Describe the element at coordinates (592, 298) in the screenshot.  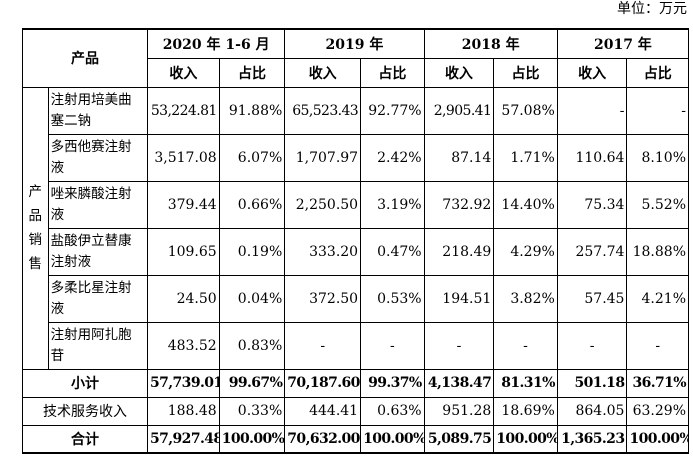
I see `cell: 57.45` at that location.